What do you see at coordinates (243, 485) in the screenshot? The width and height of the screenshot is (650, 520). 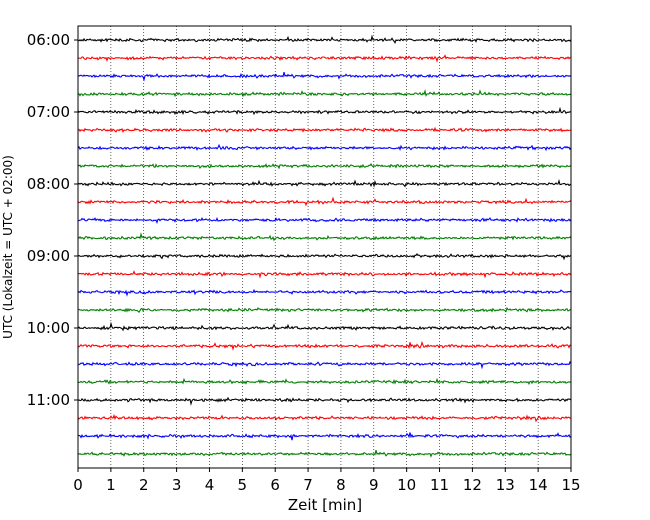 I see `x-tick-label: 5` at bounding box center [243, 485].